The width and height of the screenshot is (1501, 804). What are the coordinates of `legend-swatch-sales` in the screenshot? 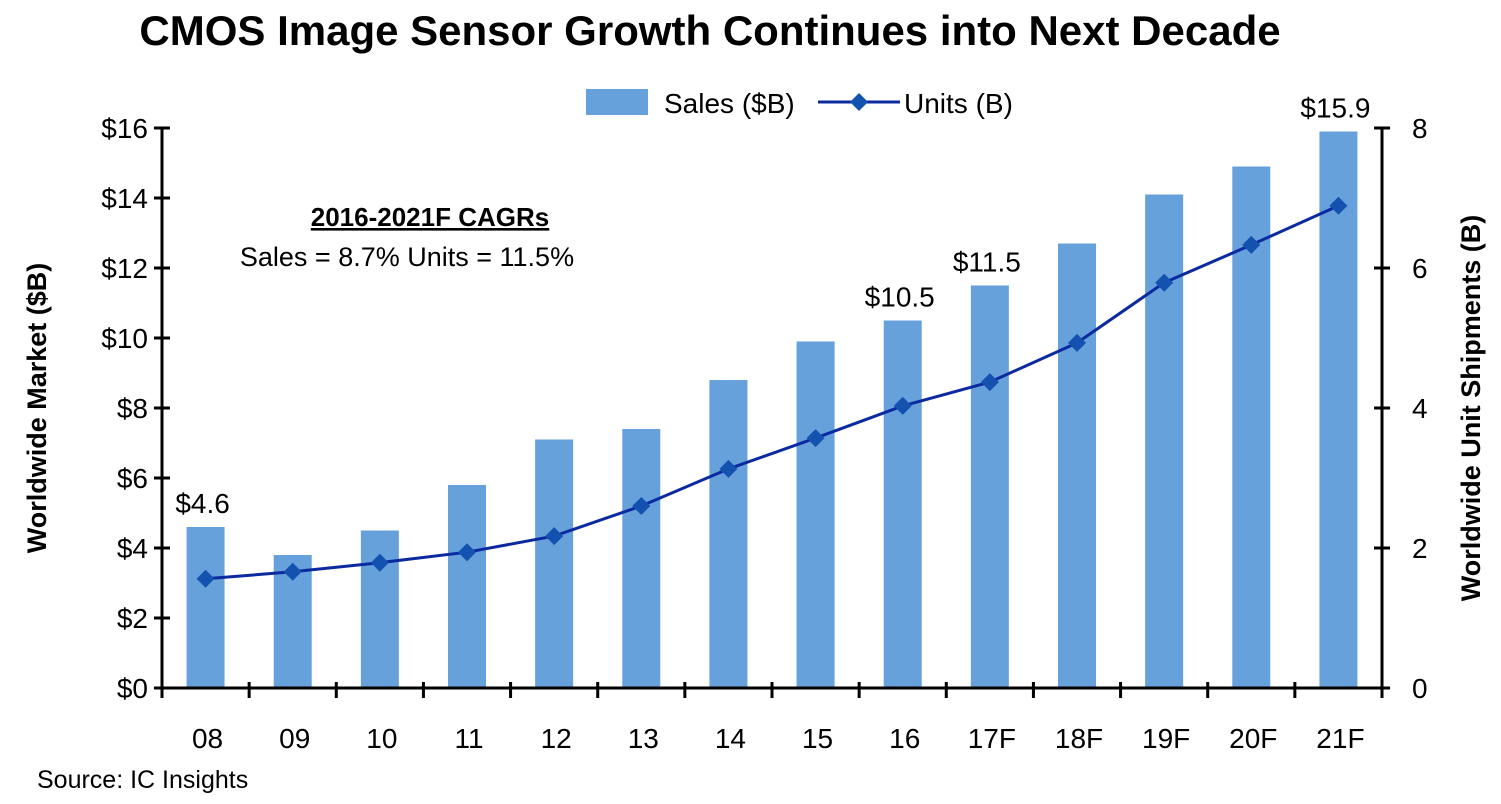 It's located at (617, 102).